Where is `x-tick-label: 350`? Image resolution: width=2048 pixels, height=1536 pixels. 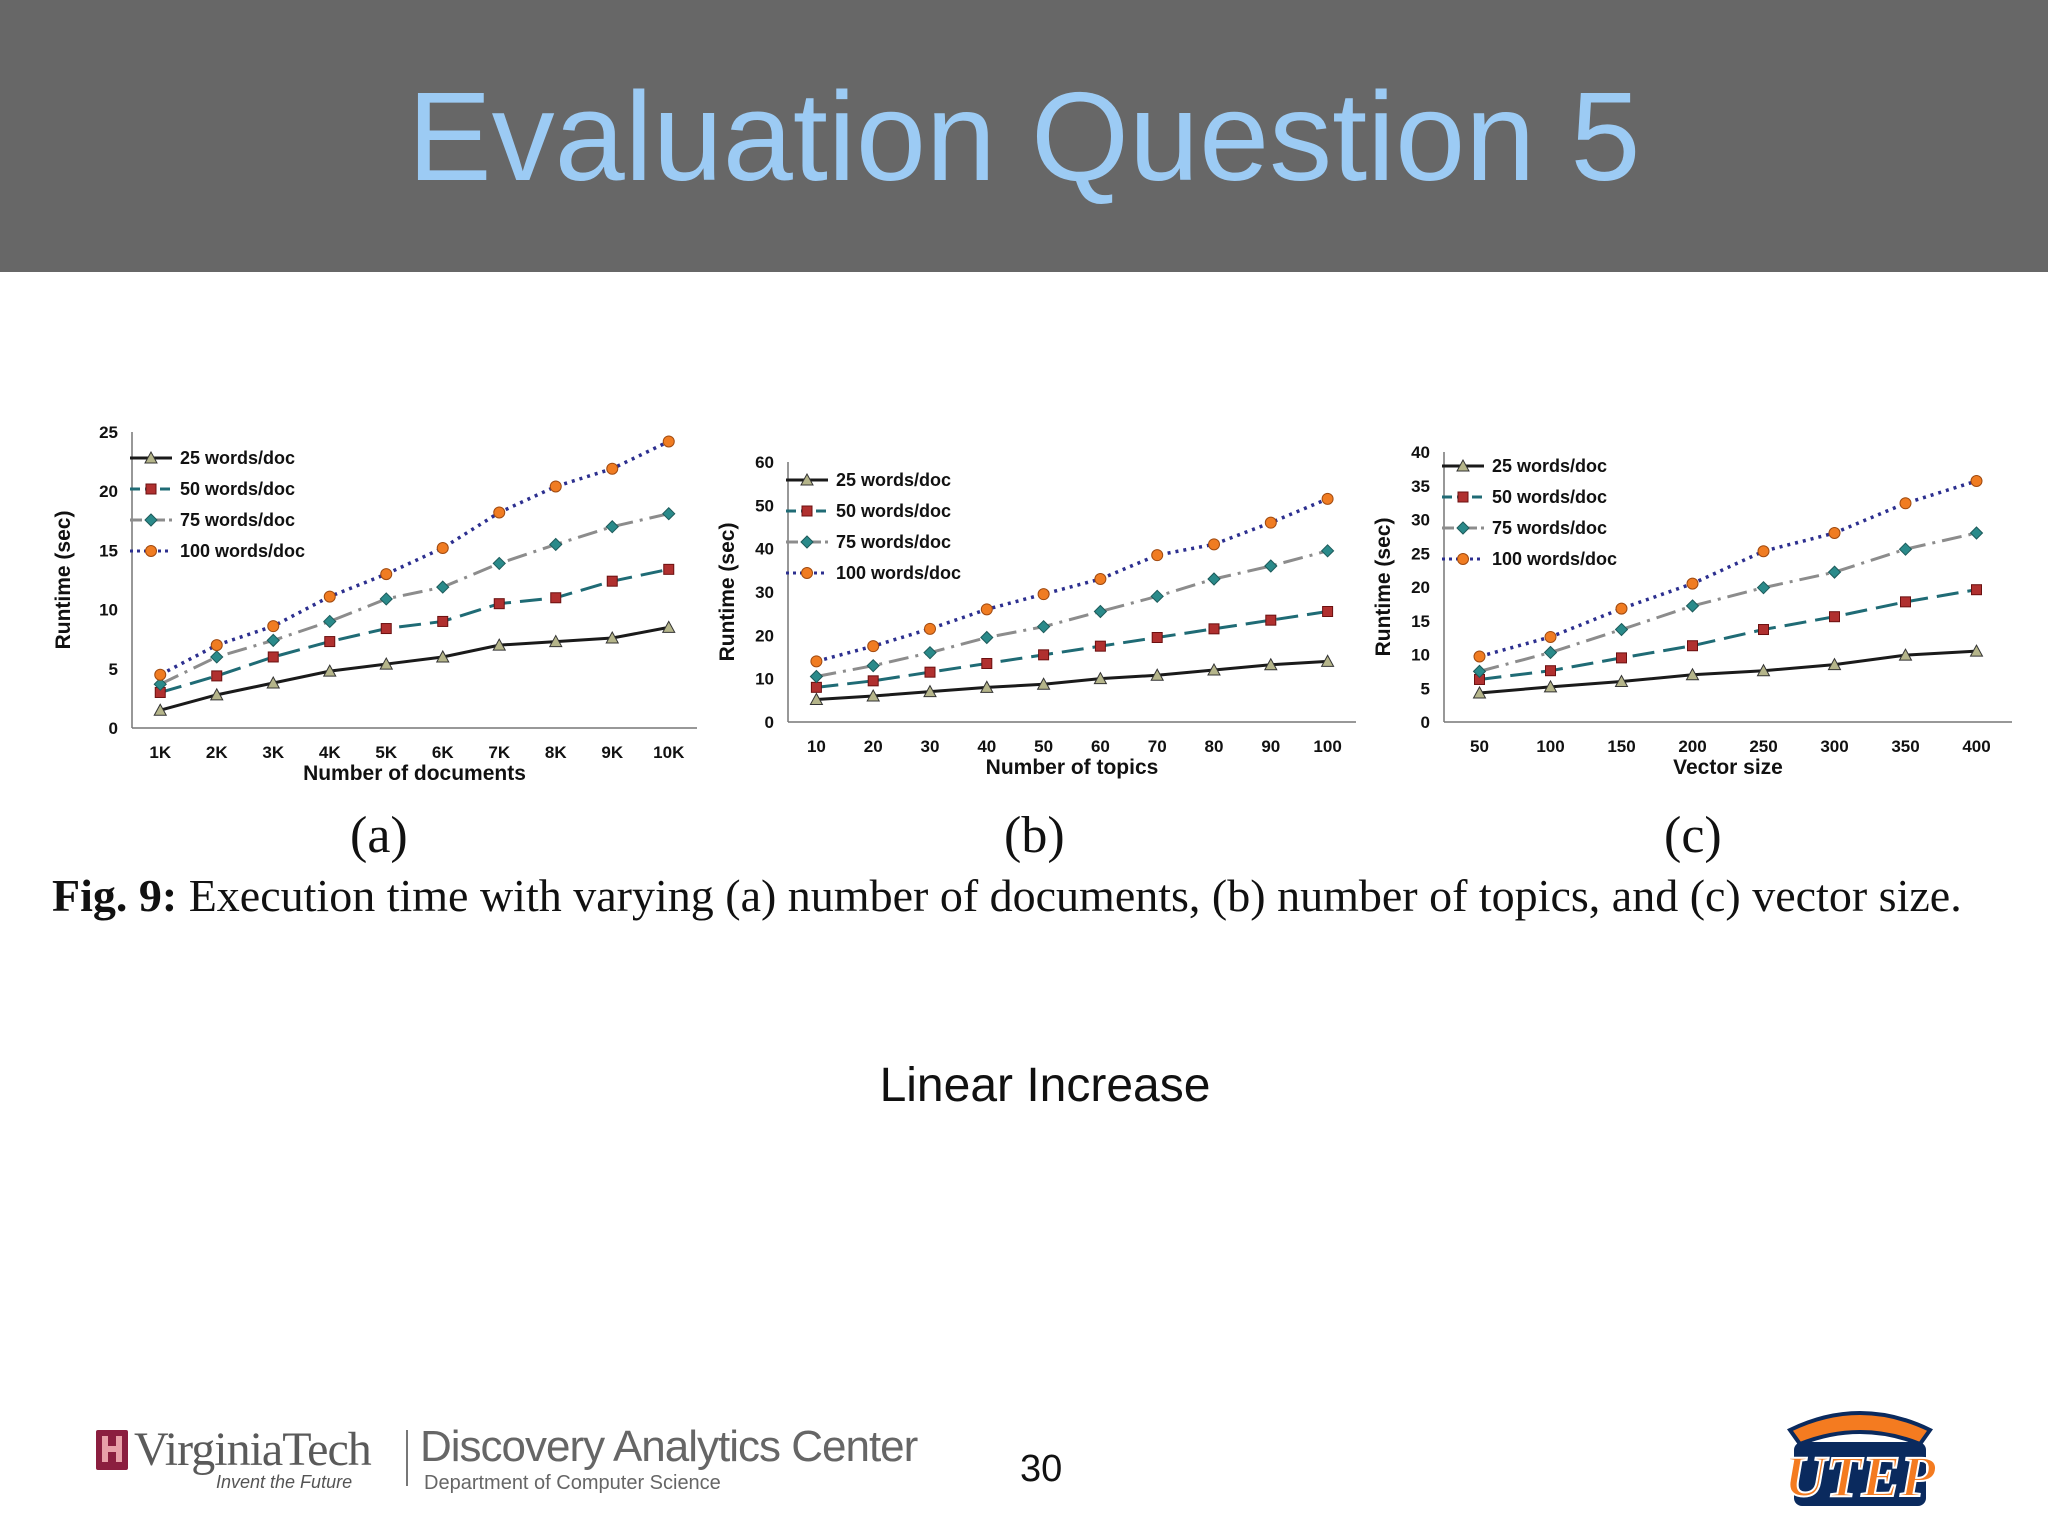 x-tick-label: 350 is located at coordinates (1905, 746).